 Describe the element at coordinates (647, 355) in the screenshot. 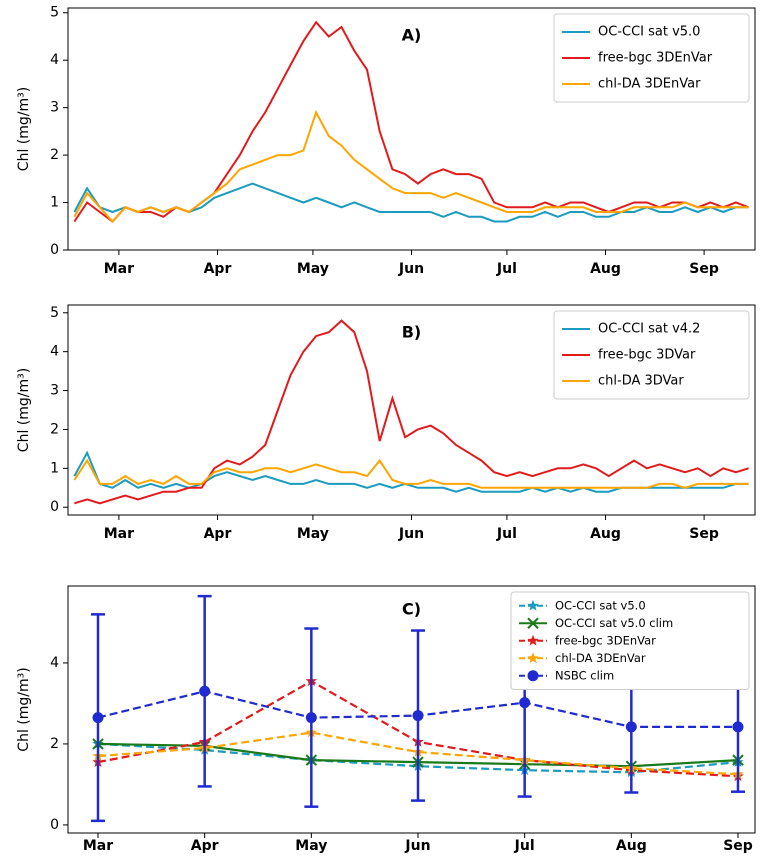

I see `legend-label: free-bgc 3DVar` at that location.